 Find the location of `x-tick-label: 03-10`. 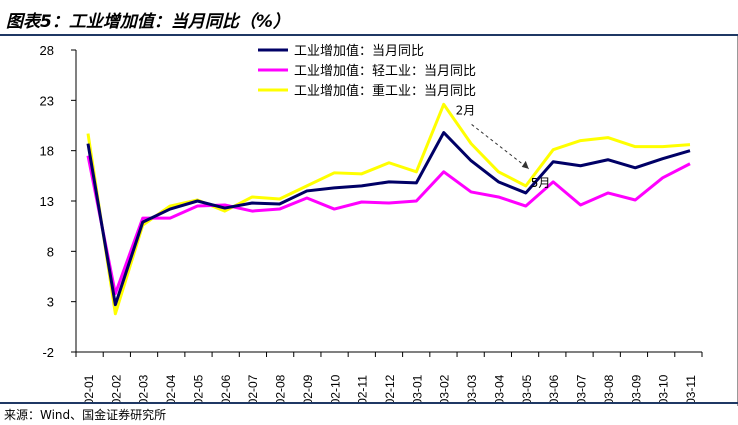

x-tick-label: 03-10 is located at coordinates (664, 388).